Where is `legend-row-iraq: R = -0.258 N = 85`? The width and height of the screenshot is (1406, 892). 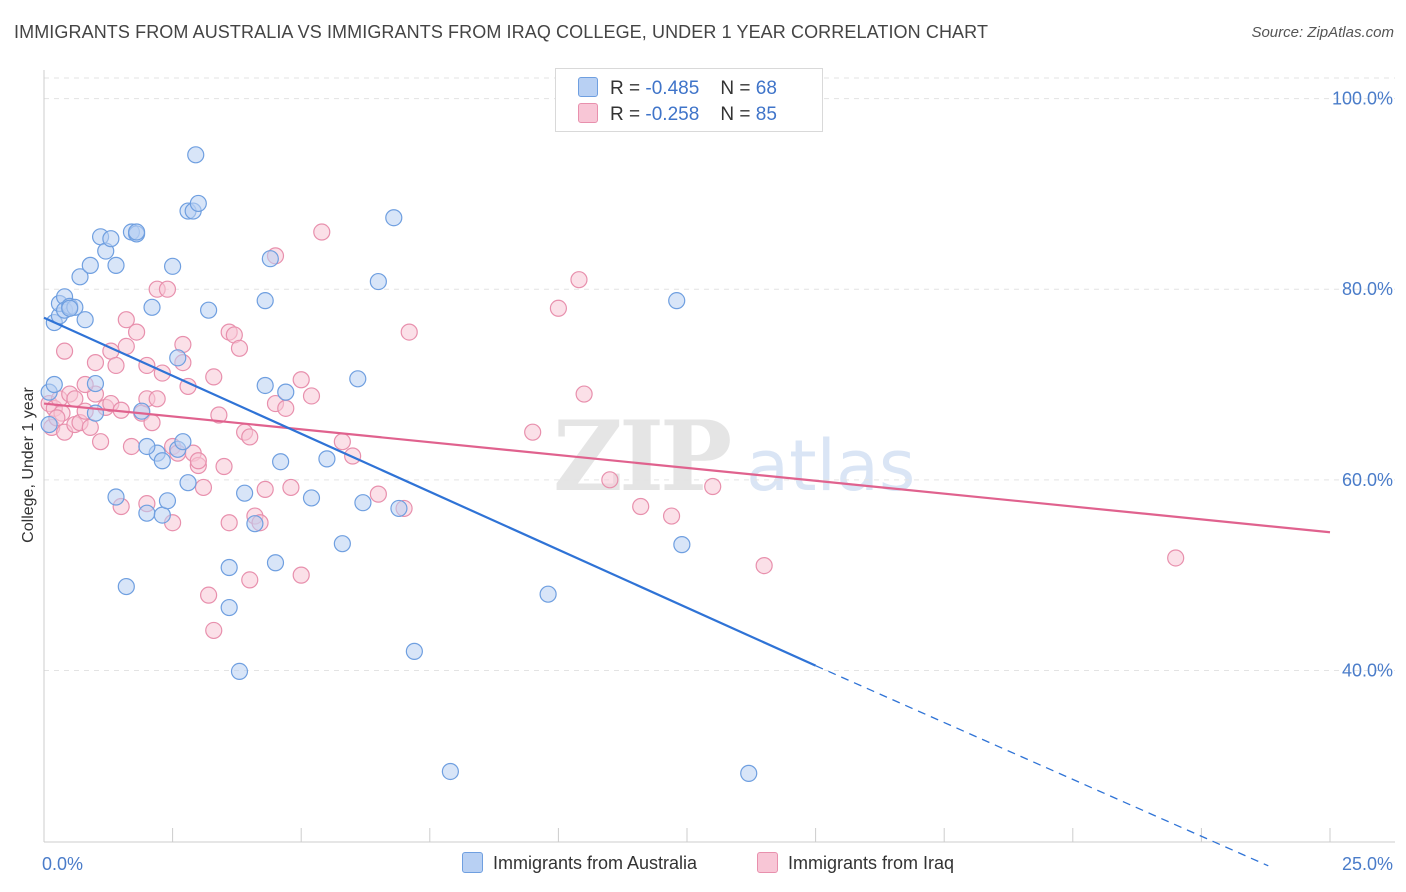
legend-row-iraq: R = -0.258 N = 85 is located at coordinates (677, 115).